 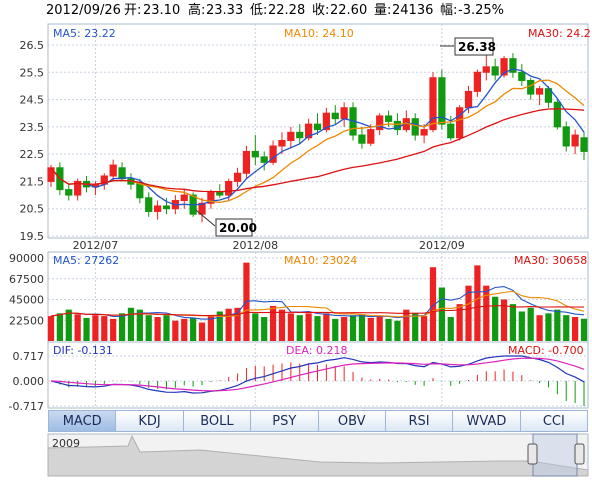 I want to click on price-y-tick: 19.5, so click(x=32, y=236).